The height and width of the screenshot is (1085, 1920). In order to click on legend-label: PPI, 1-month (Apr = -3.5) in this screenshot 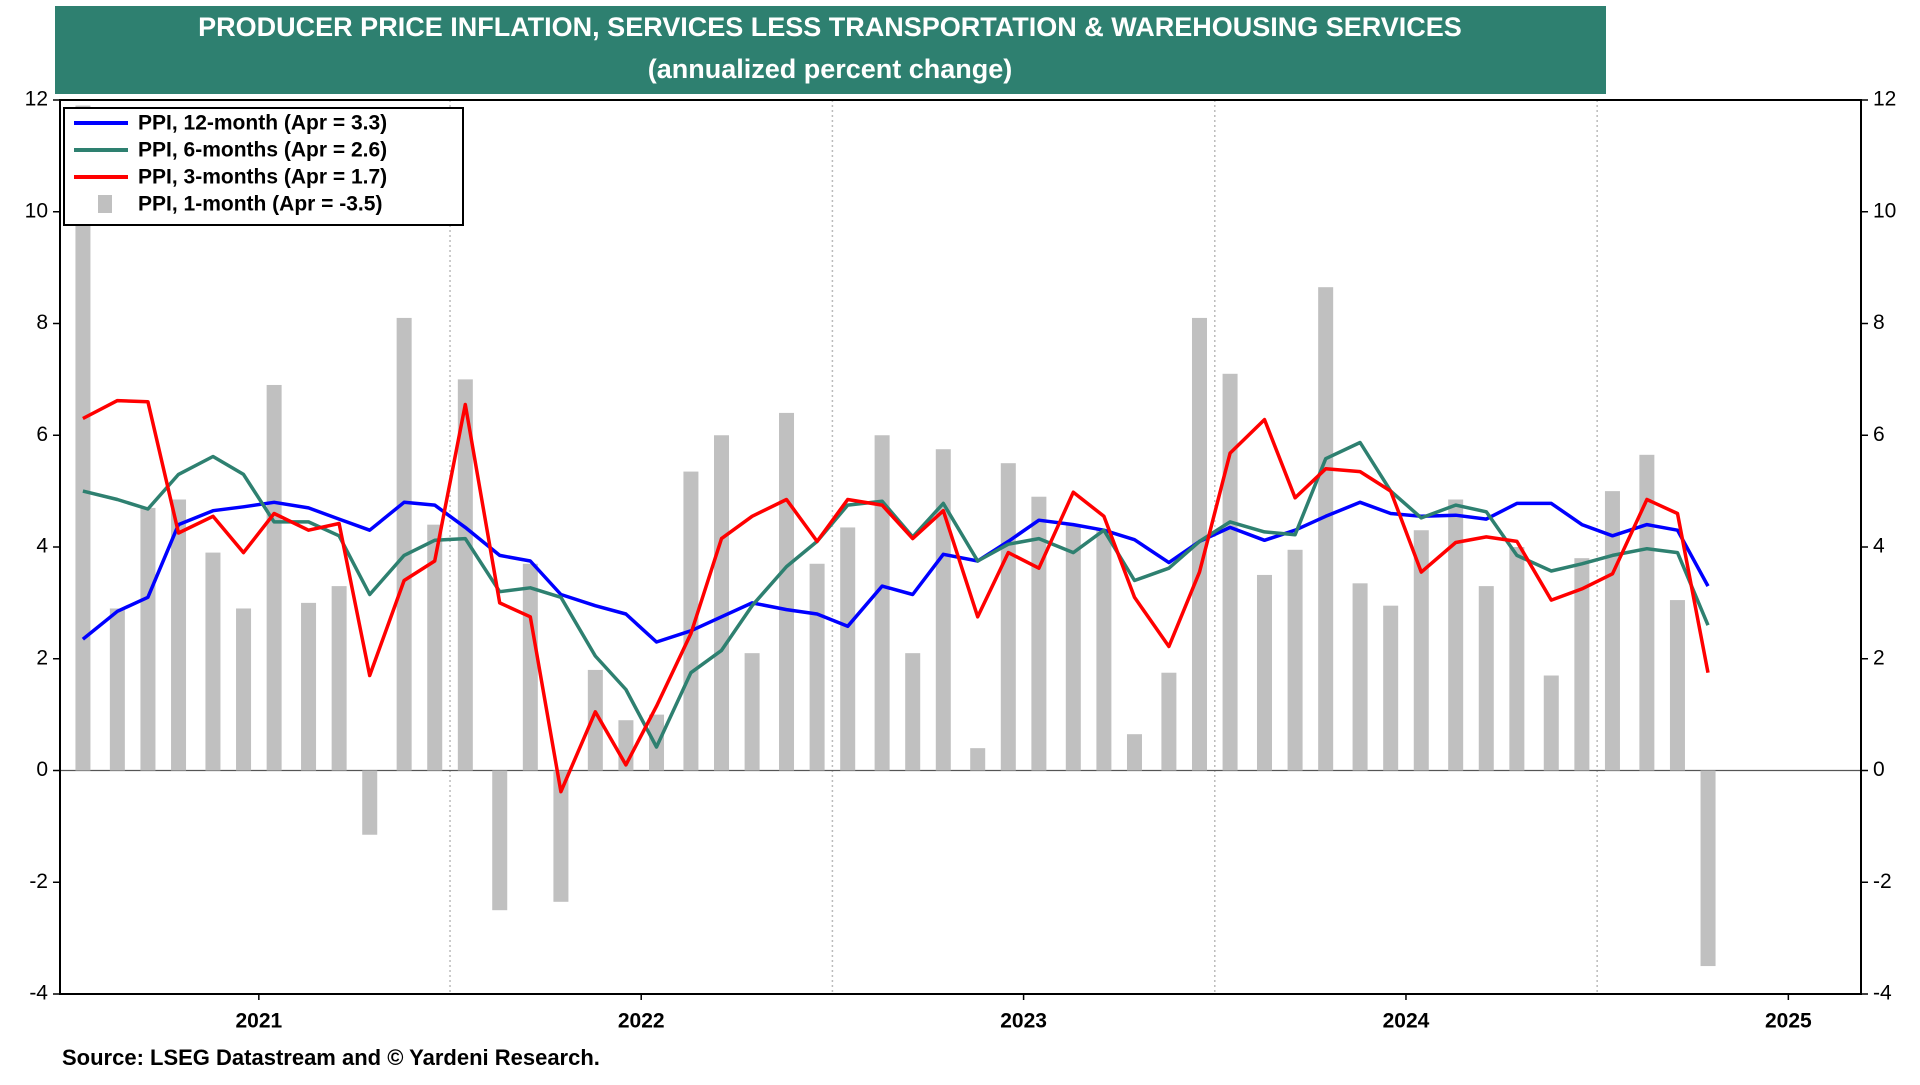, I will do `click(260, 204)`.